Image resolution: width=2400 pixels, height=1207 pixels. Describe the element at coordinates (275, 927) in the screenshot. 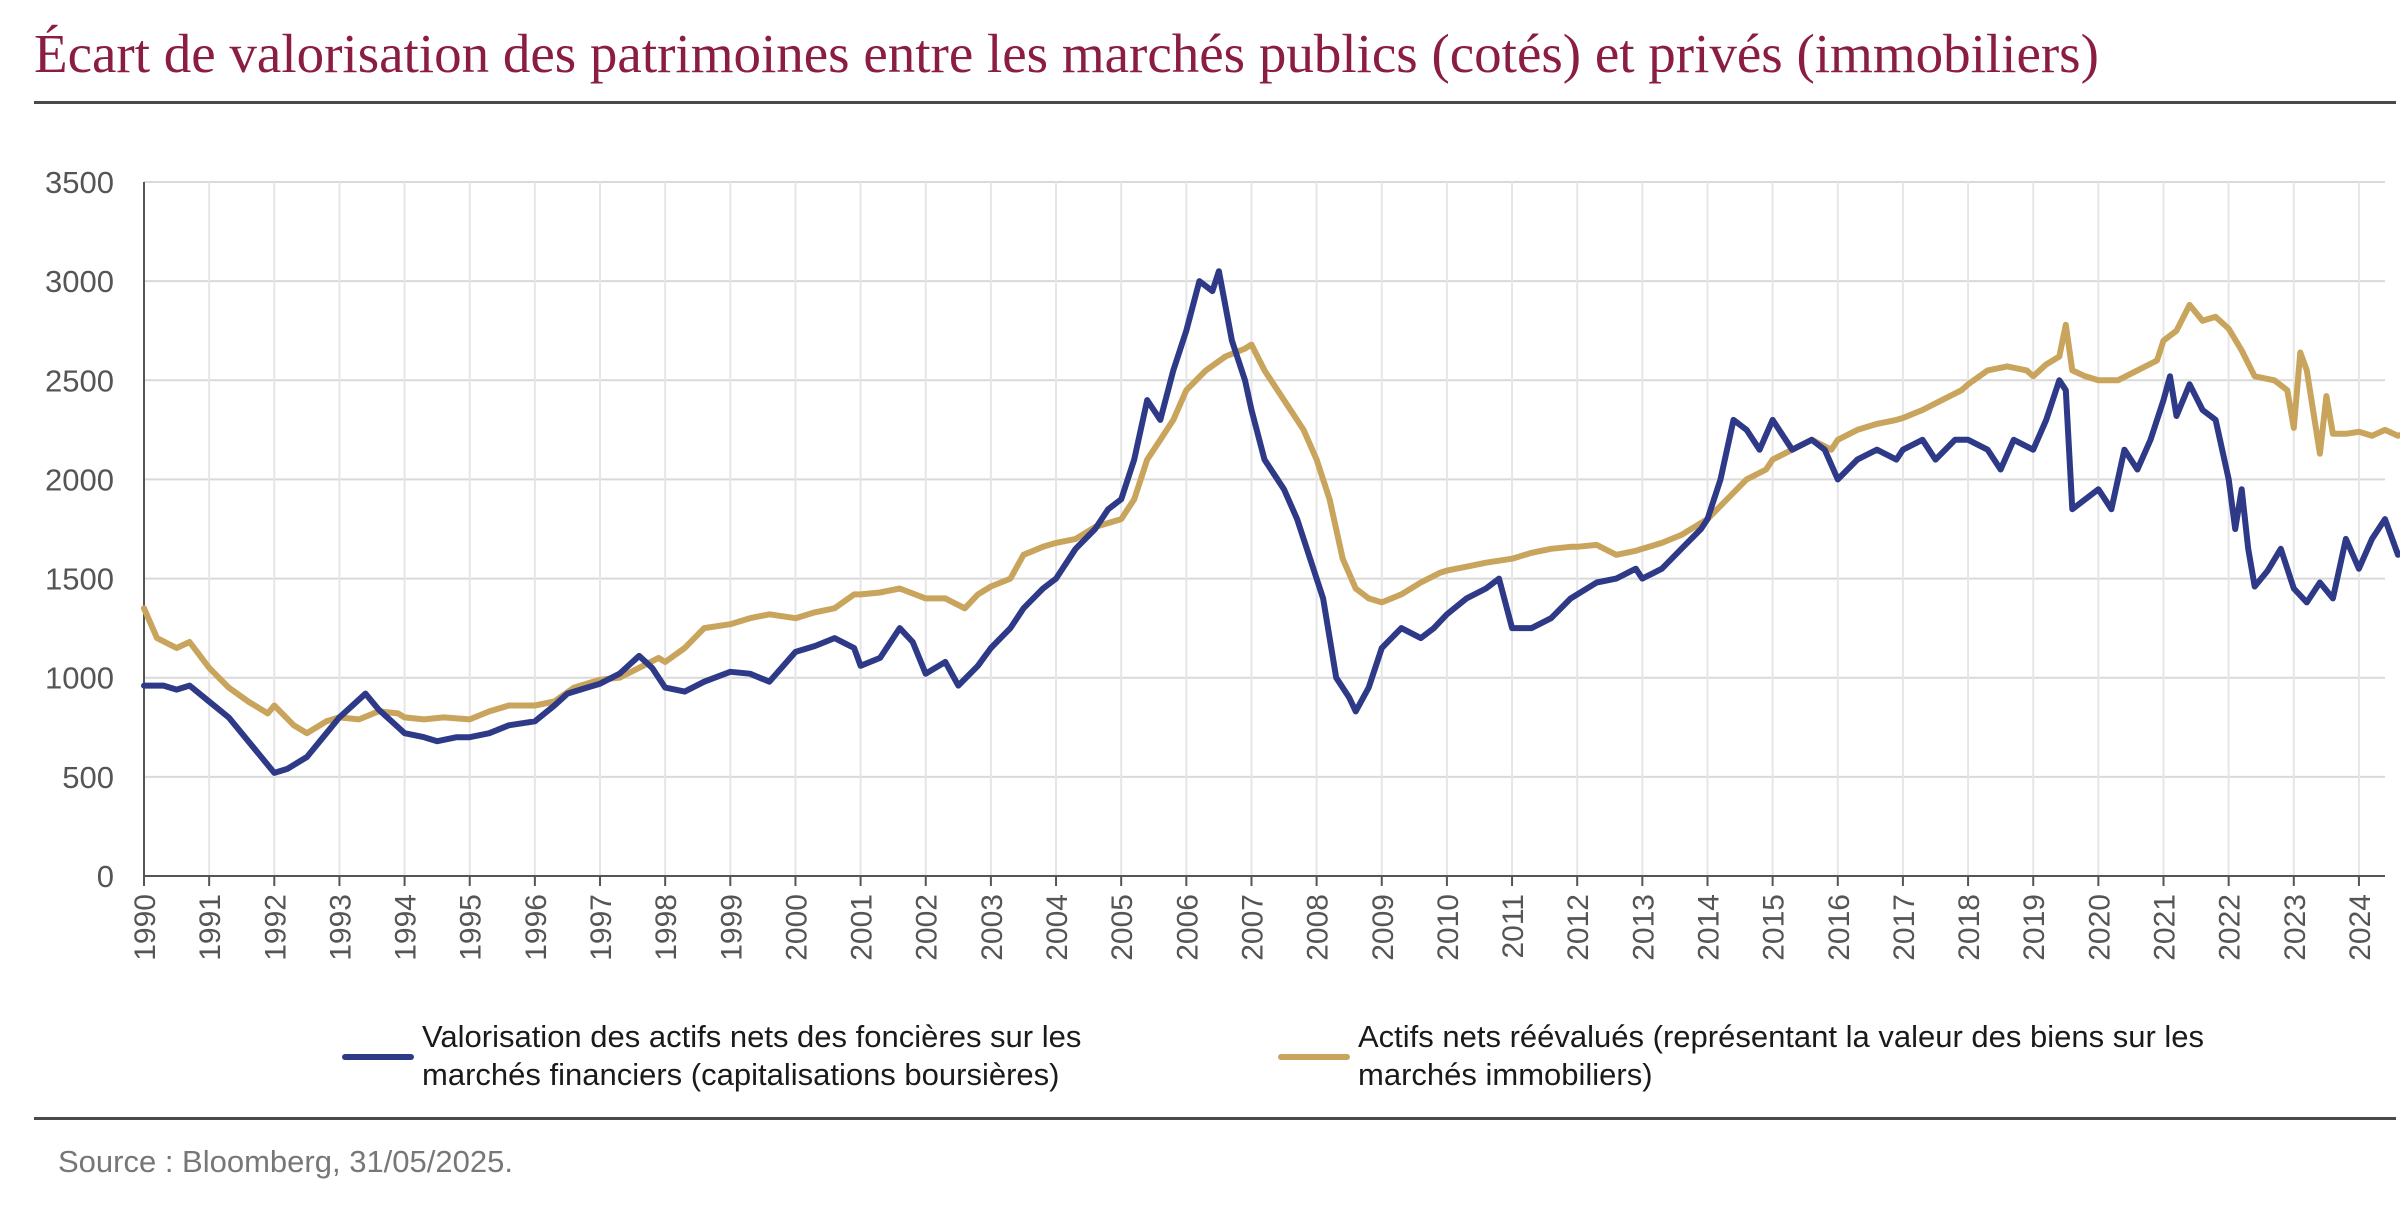

I see `x-tick-label: 1992` at that location.